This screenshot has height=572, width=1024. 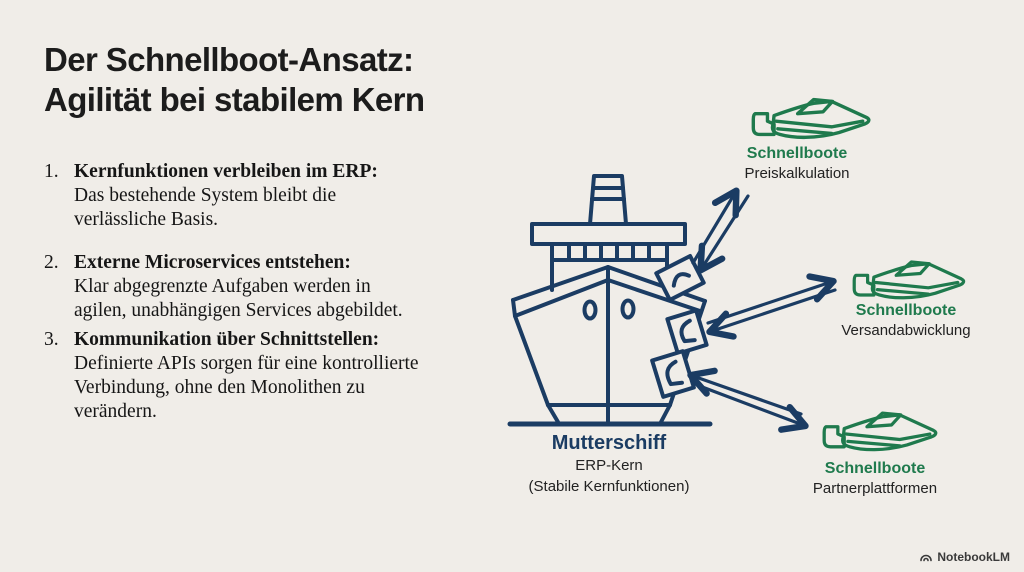 I want to click on list-item-number: 3., so click(x=51, y=339).